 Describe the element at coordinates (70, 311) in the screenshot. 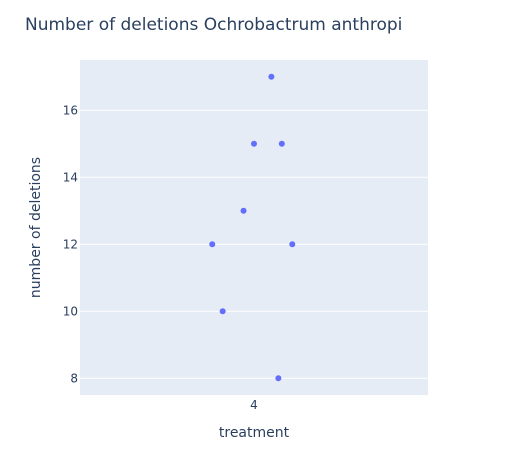

I see `y-tick-label: 10` at that location.